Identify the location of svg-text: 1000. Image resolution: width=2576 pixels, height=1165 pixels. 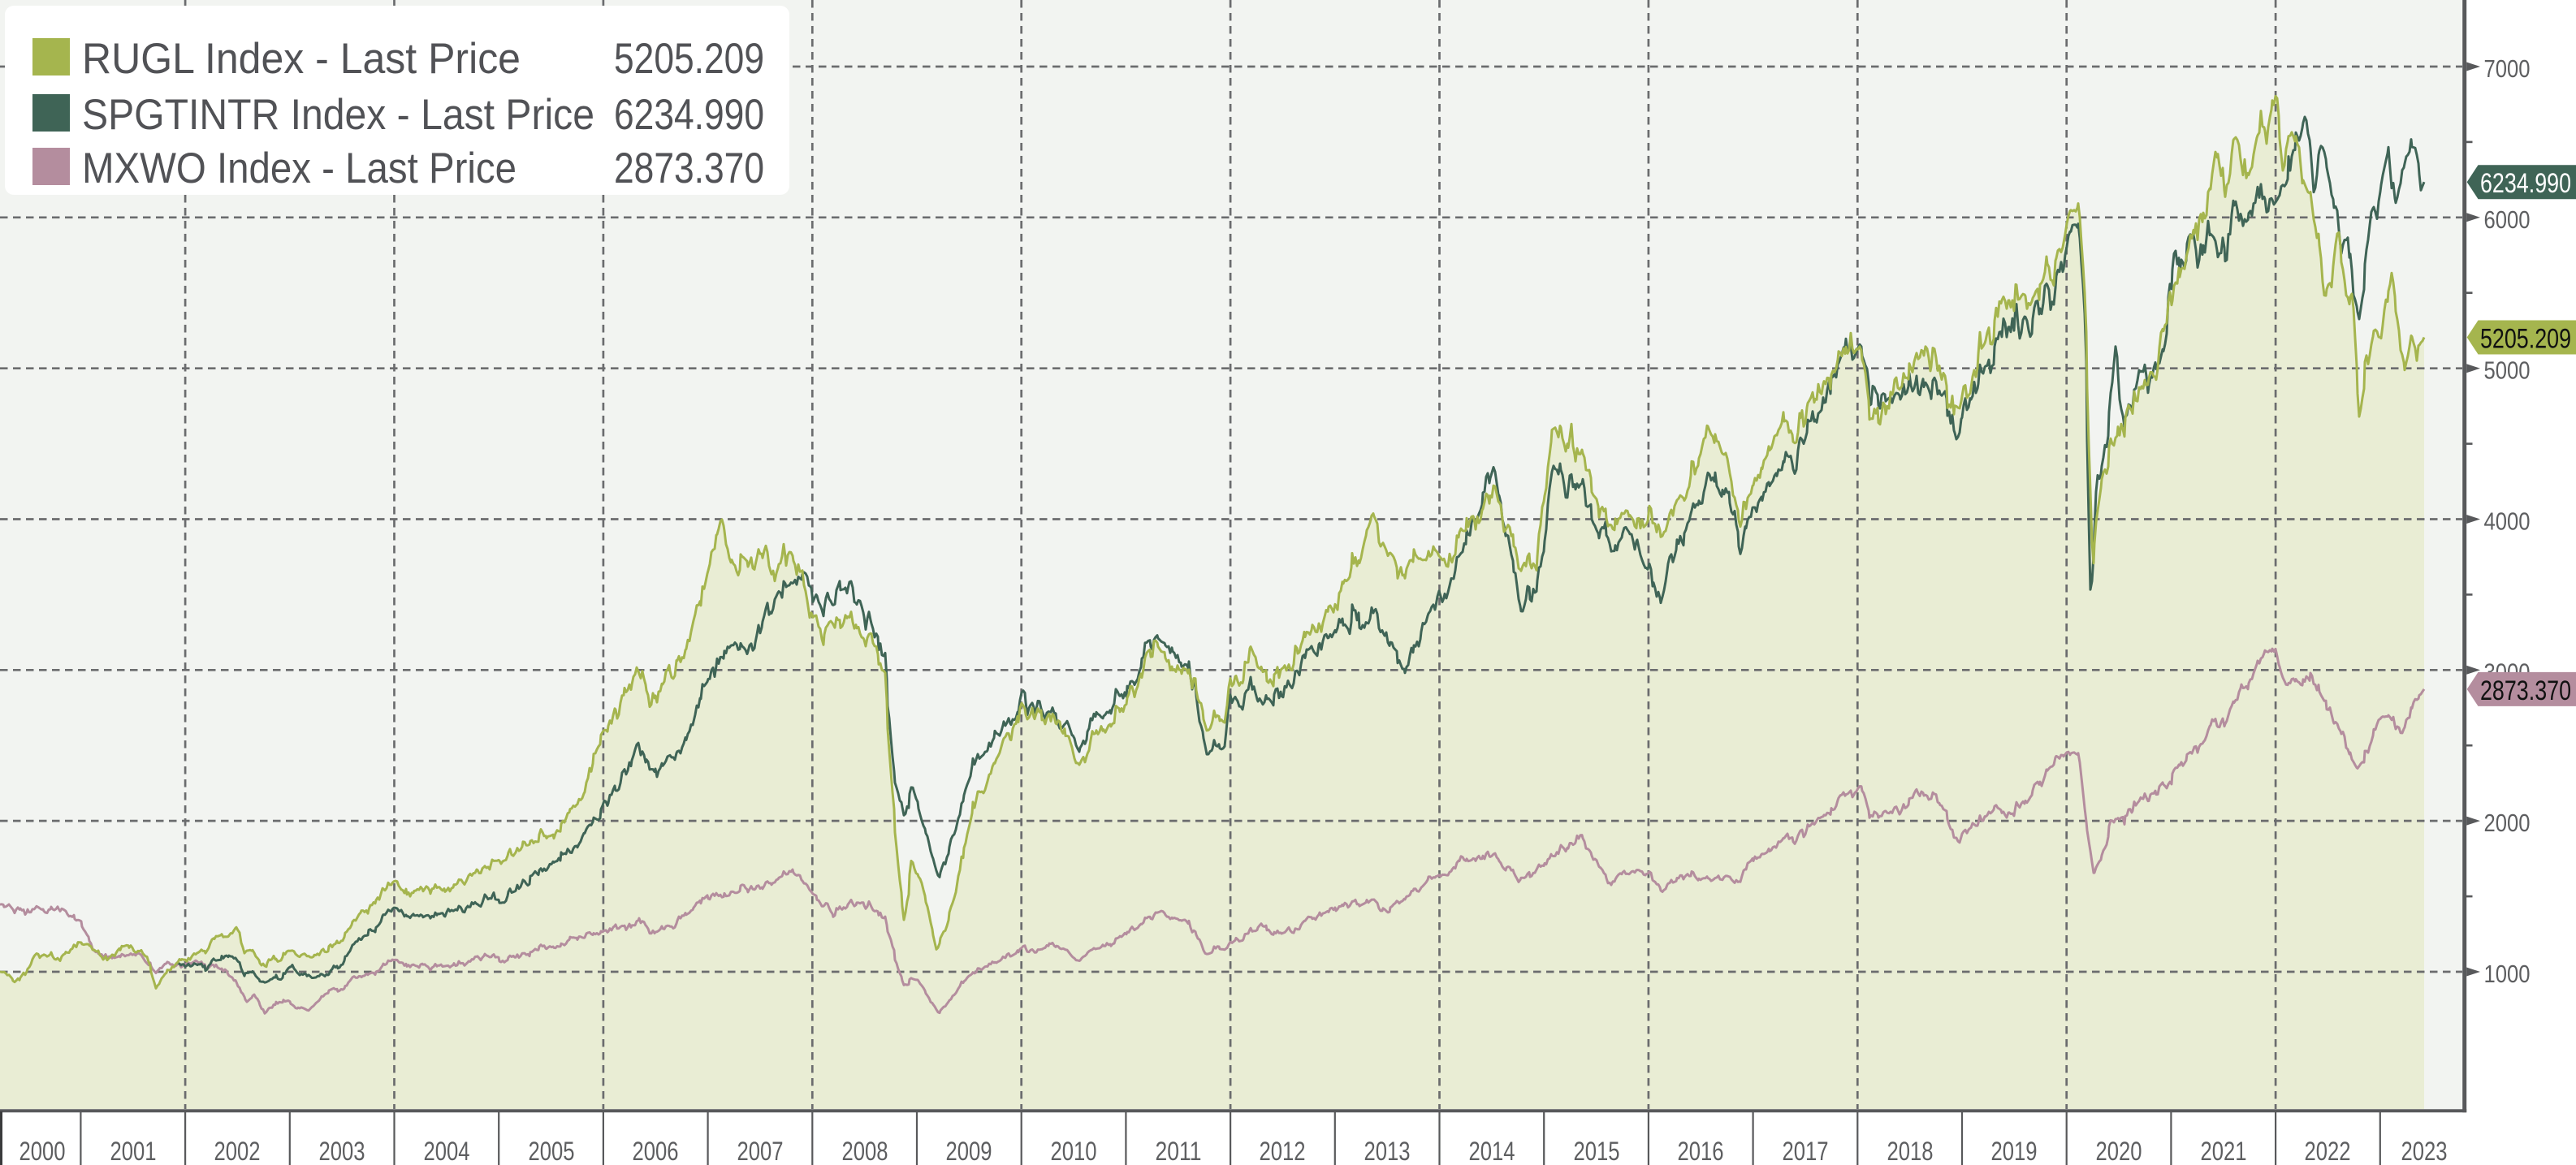
(2507, 974).